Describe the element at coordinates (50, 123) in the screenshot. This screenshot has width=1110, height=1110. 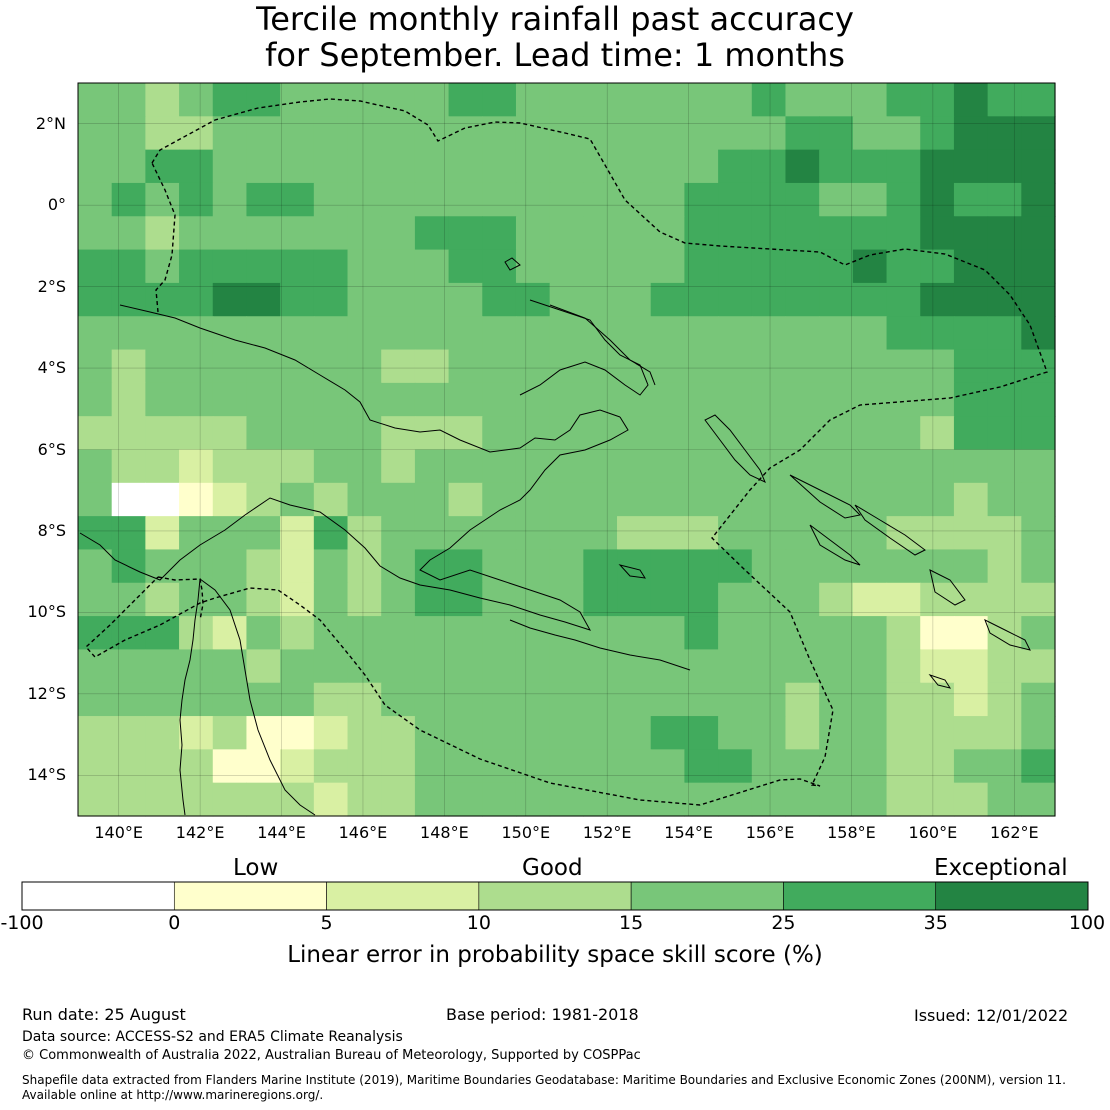
I see `latitude-label: 2°N` at that location.